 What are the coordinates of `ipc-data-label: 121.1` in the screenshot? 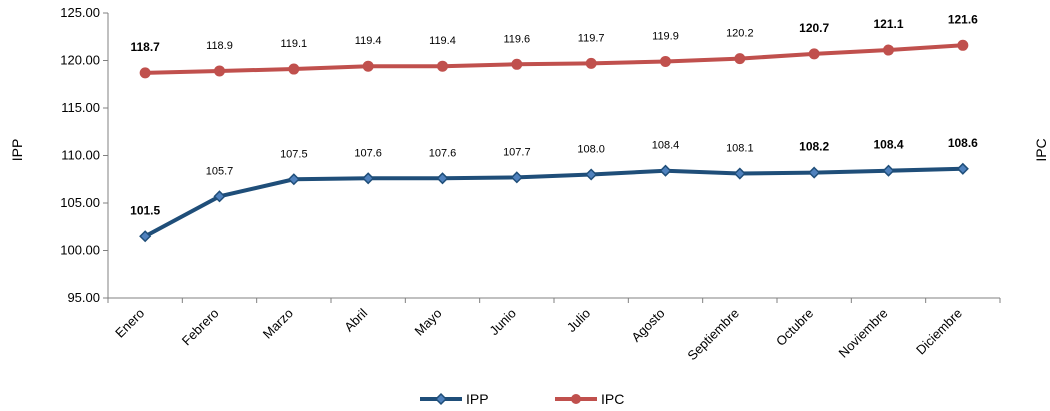 It's located at (888, 24).